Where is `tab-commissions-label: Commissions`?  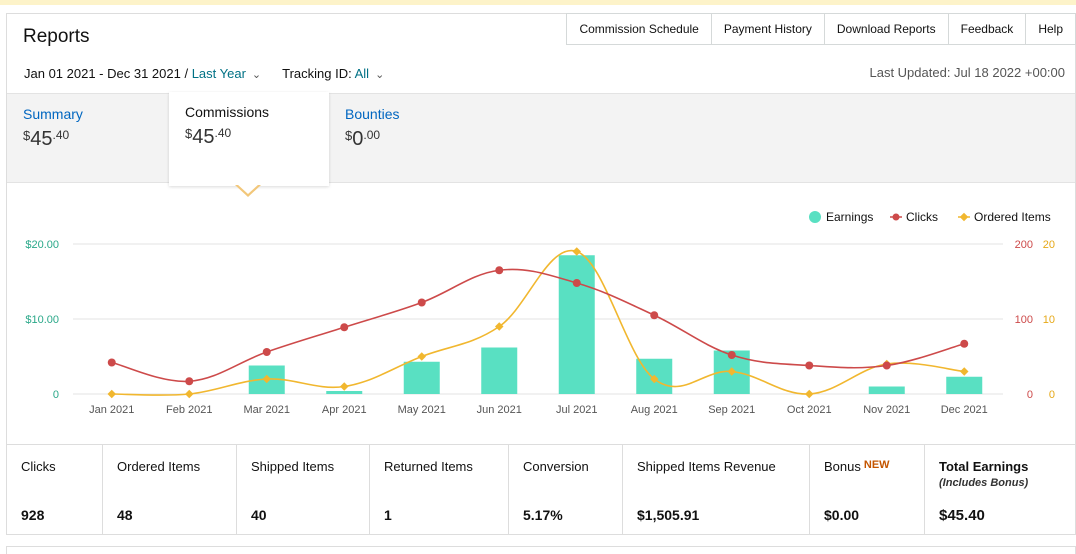 tab-commissions-label: Commissions is located at coordinates (227, 112).